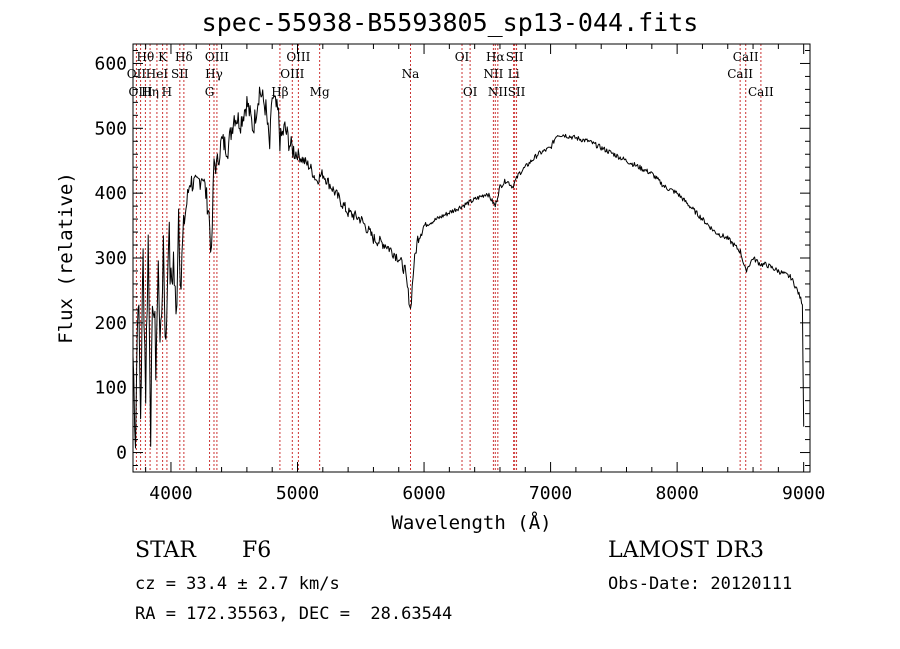 This screenshot has width=900, height=649. I want to click on spectral-line-label: Hθ, so click(146, 57).